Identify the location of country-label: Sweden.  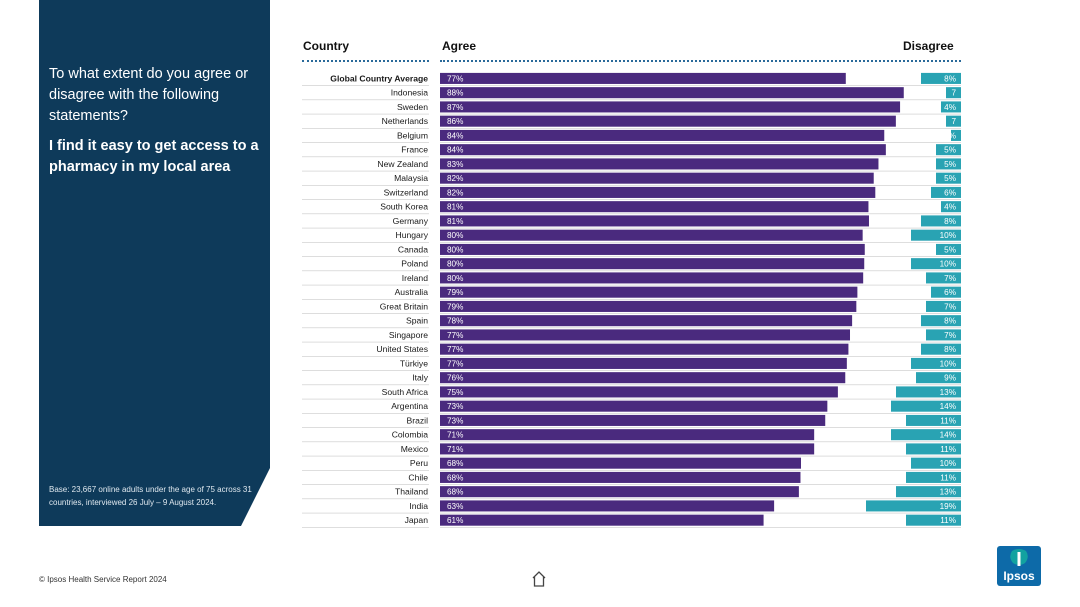
(412, 107).